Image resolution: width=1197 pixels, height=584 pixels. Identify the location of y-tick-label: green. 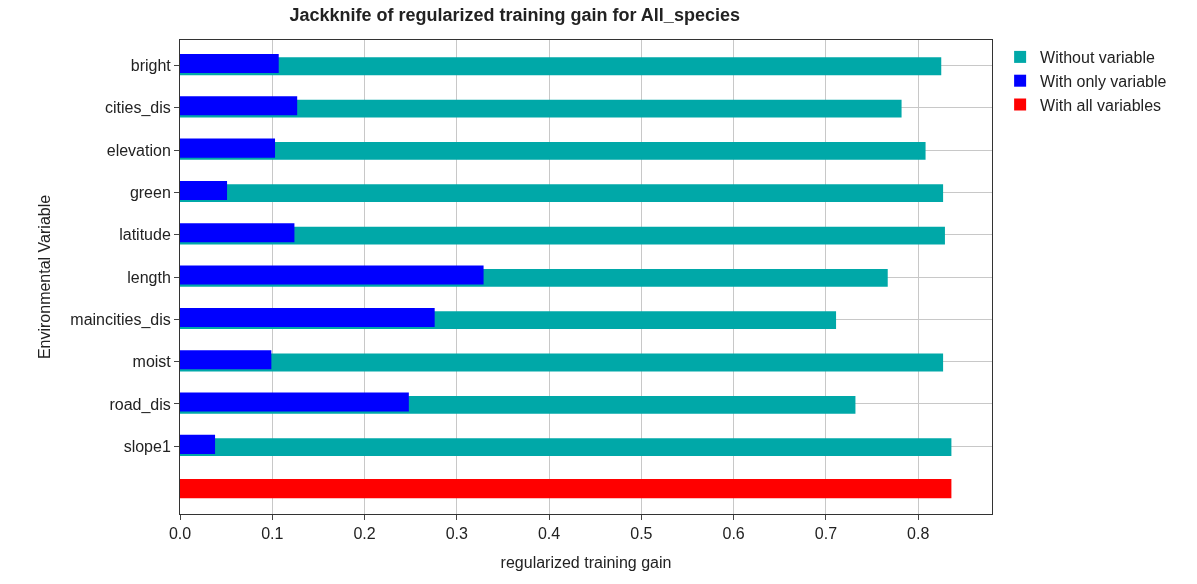
(150, 192).